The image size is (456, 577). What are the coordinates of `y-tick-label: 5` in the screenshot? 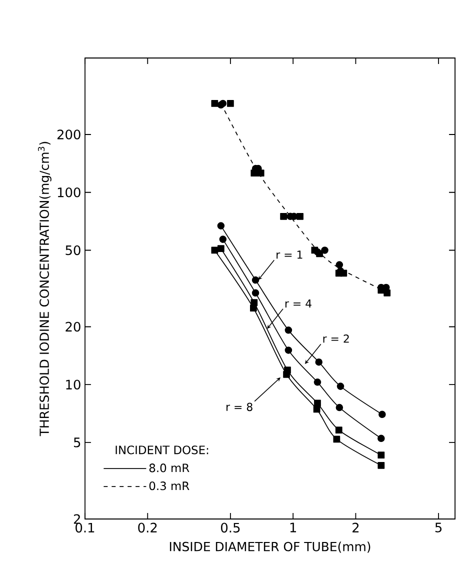 It's located at (77, 443).